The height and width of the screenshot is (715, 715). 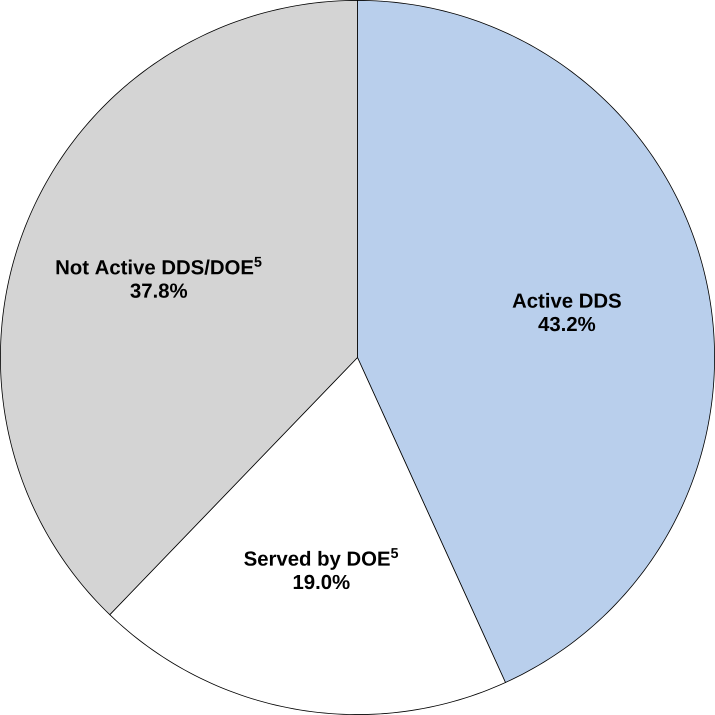 What do you see at coordinates (159, 265) in the screenshot?
I see `slice-label: Not Active DDS/DOE$^{5}$` at bounding box center [159, 265].